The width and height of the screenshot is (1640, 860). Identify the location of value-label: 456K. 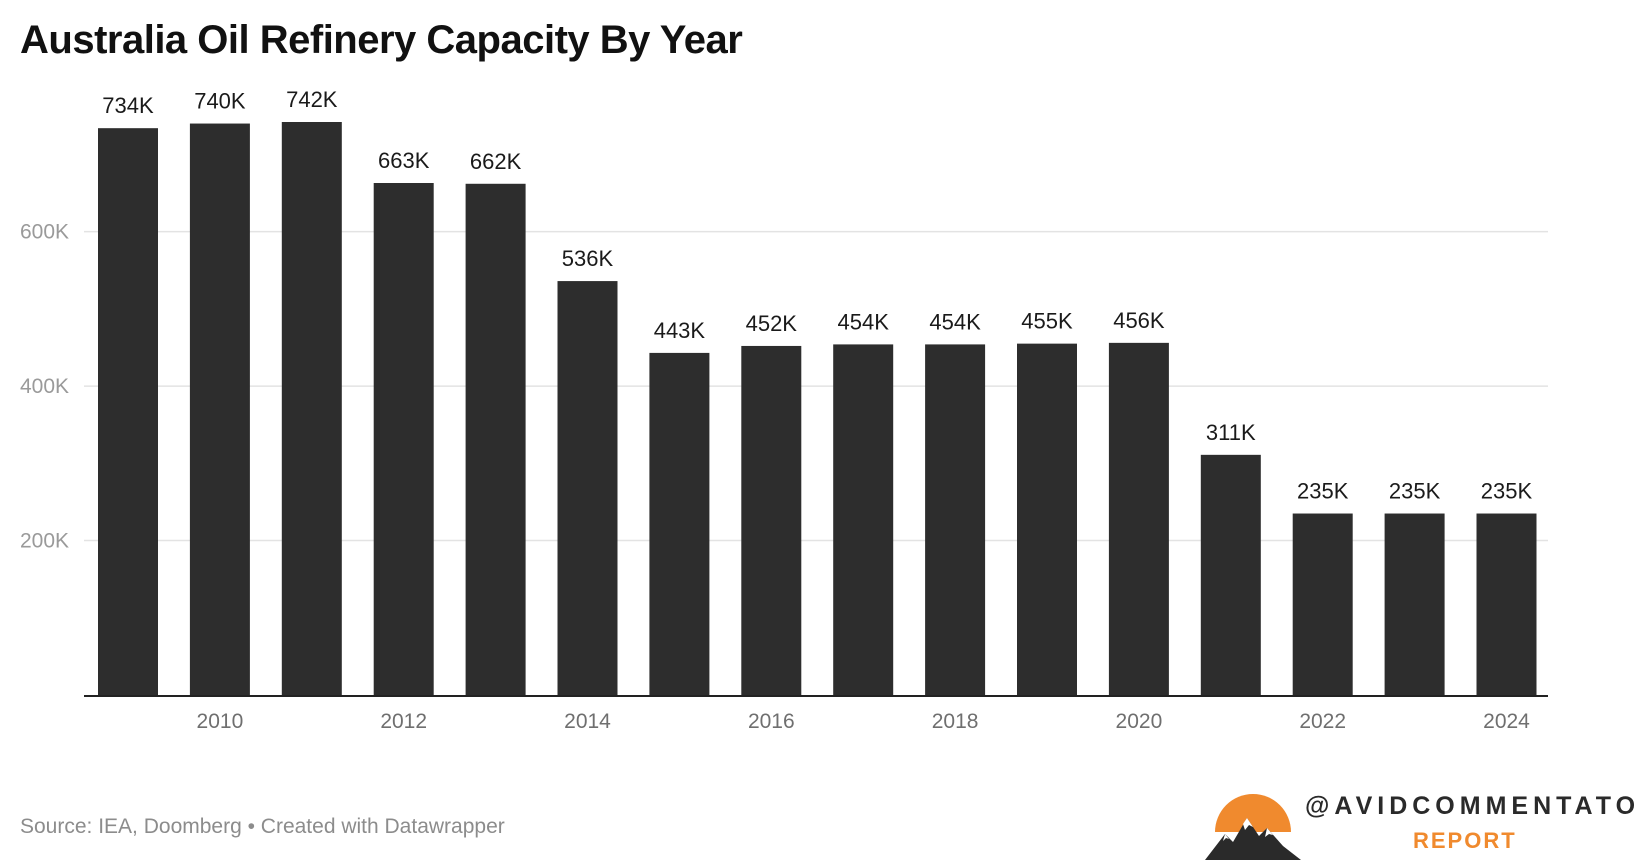
(1139, 320).